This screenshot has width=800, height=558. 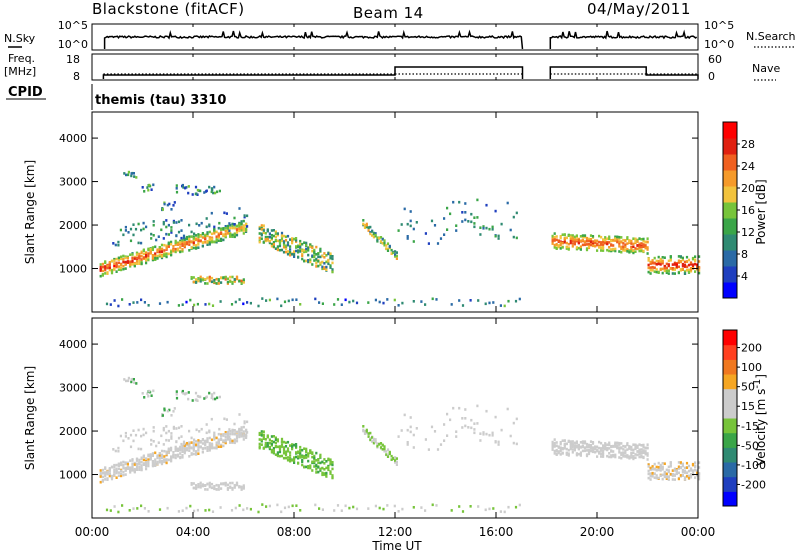 I want to click on noise-panel: N.Sky 10^5 10^0 10^5 10^0 N.Search, so click(x=400, y=35).